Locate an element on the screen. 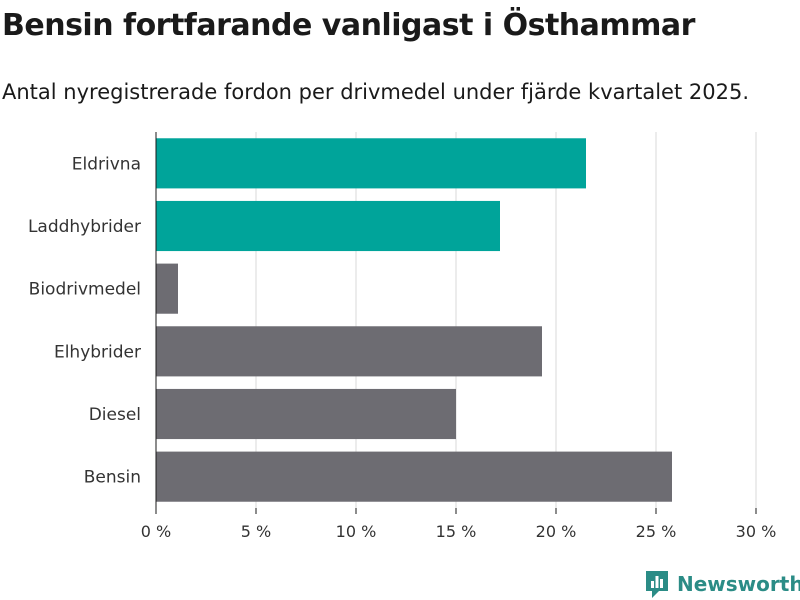  chart-title: Bensin fortfarande vanligast i Östhammar is located at coordinates (348, 25).